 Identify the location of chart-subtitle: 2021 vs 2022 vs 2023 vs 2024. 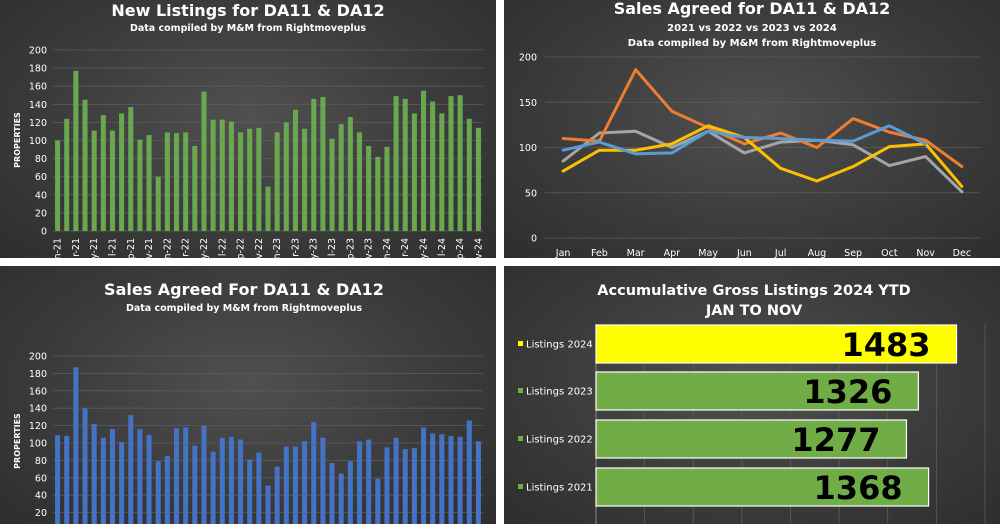
(752, 28).